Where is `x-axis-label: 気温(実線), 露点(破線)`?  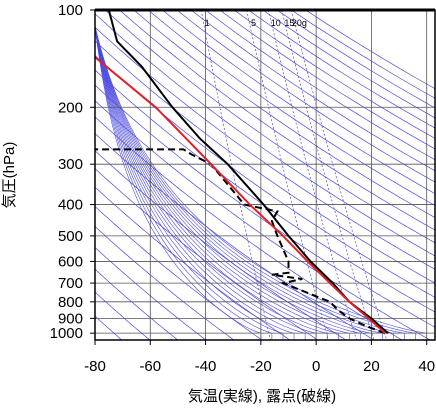 x-axis-label: 気温(実線), 露点(破線) is located at coordinates (262, 396).